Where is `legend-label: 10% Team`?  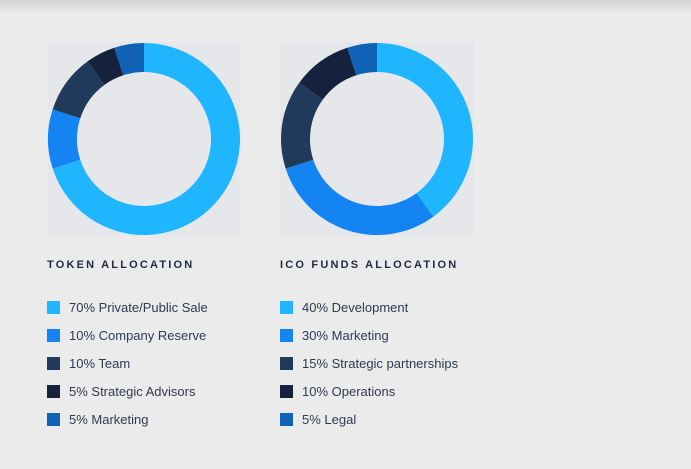 legend-label: 10% Team is located at coordinates (100, 363).